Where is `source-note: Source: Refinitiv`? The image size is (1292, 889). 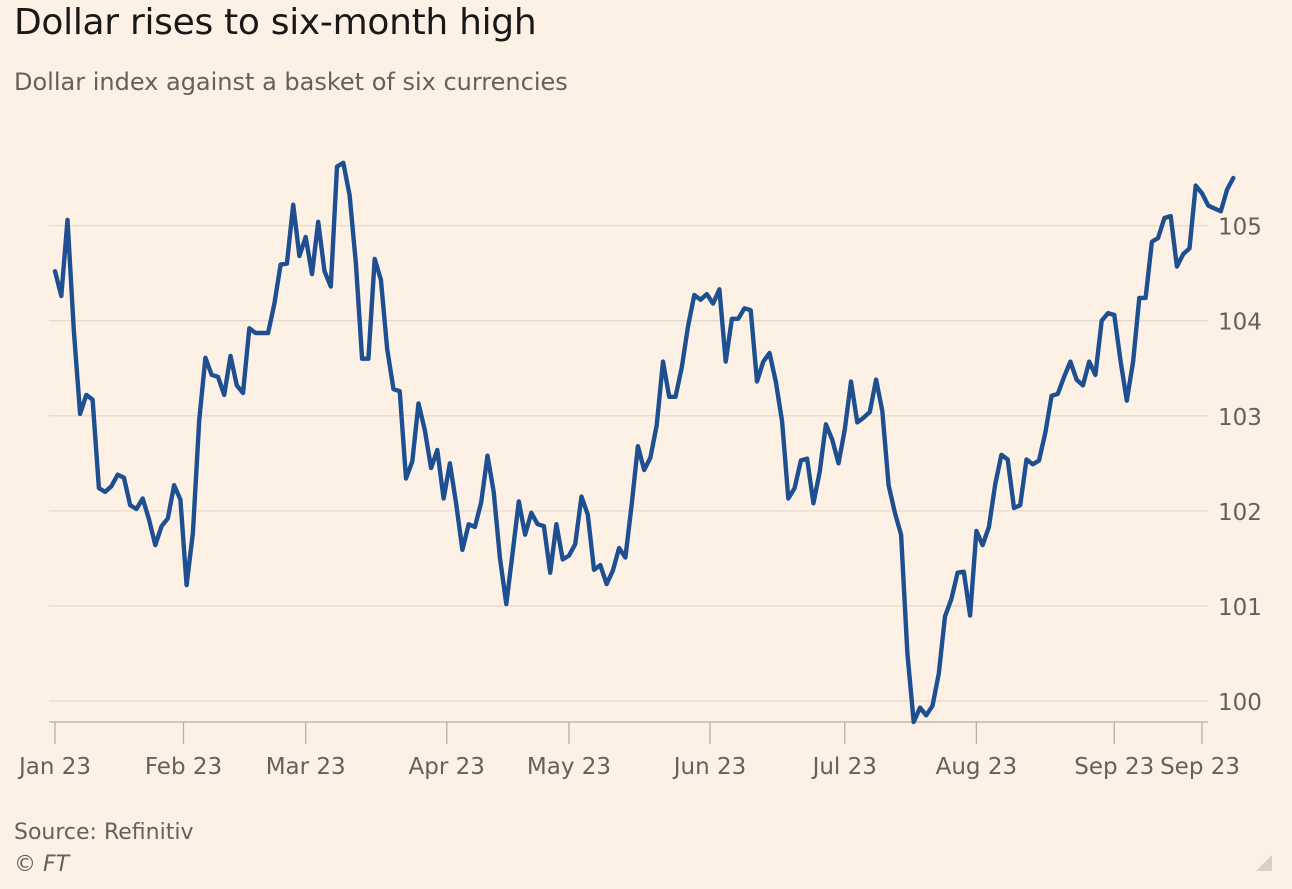 source-note: Source: Refinitiv is located at coordinates (104, 832).